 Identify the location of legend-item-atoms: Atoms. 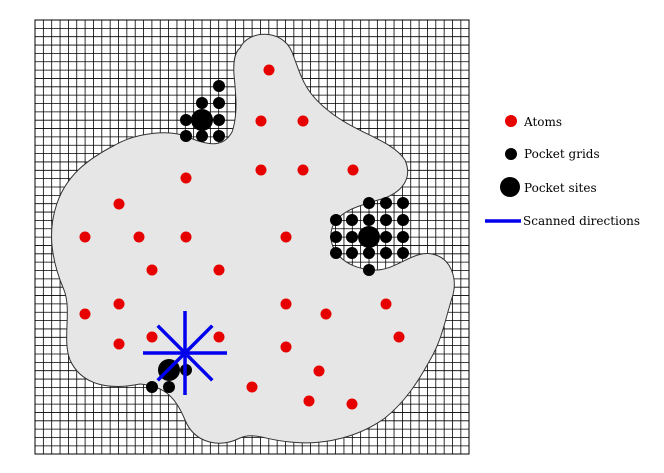
(533, 122).